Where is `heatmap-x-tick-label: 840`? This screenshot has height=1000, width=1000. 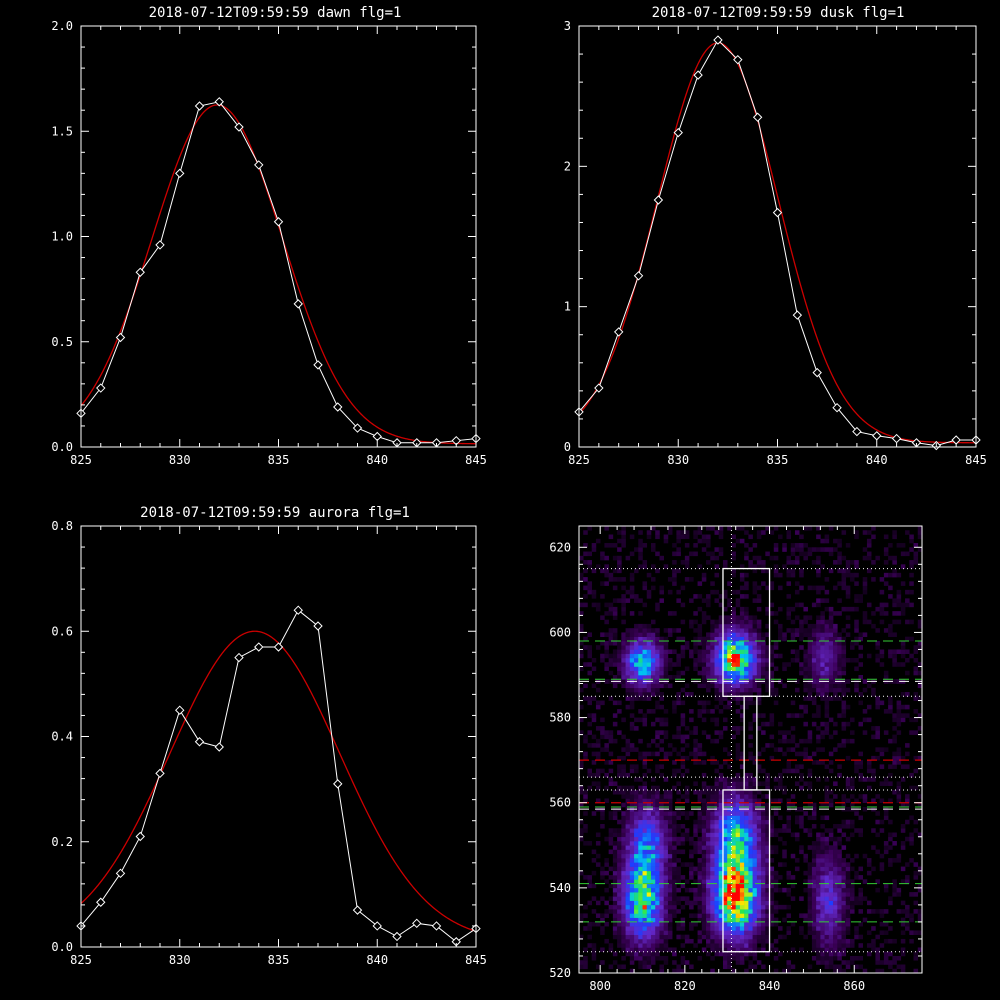 heatmap-x-tick-label: 840 is located at coordinates (770, 986).